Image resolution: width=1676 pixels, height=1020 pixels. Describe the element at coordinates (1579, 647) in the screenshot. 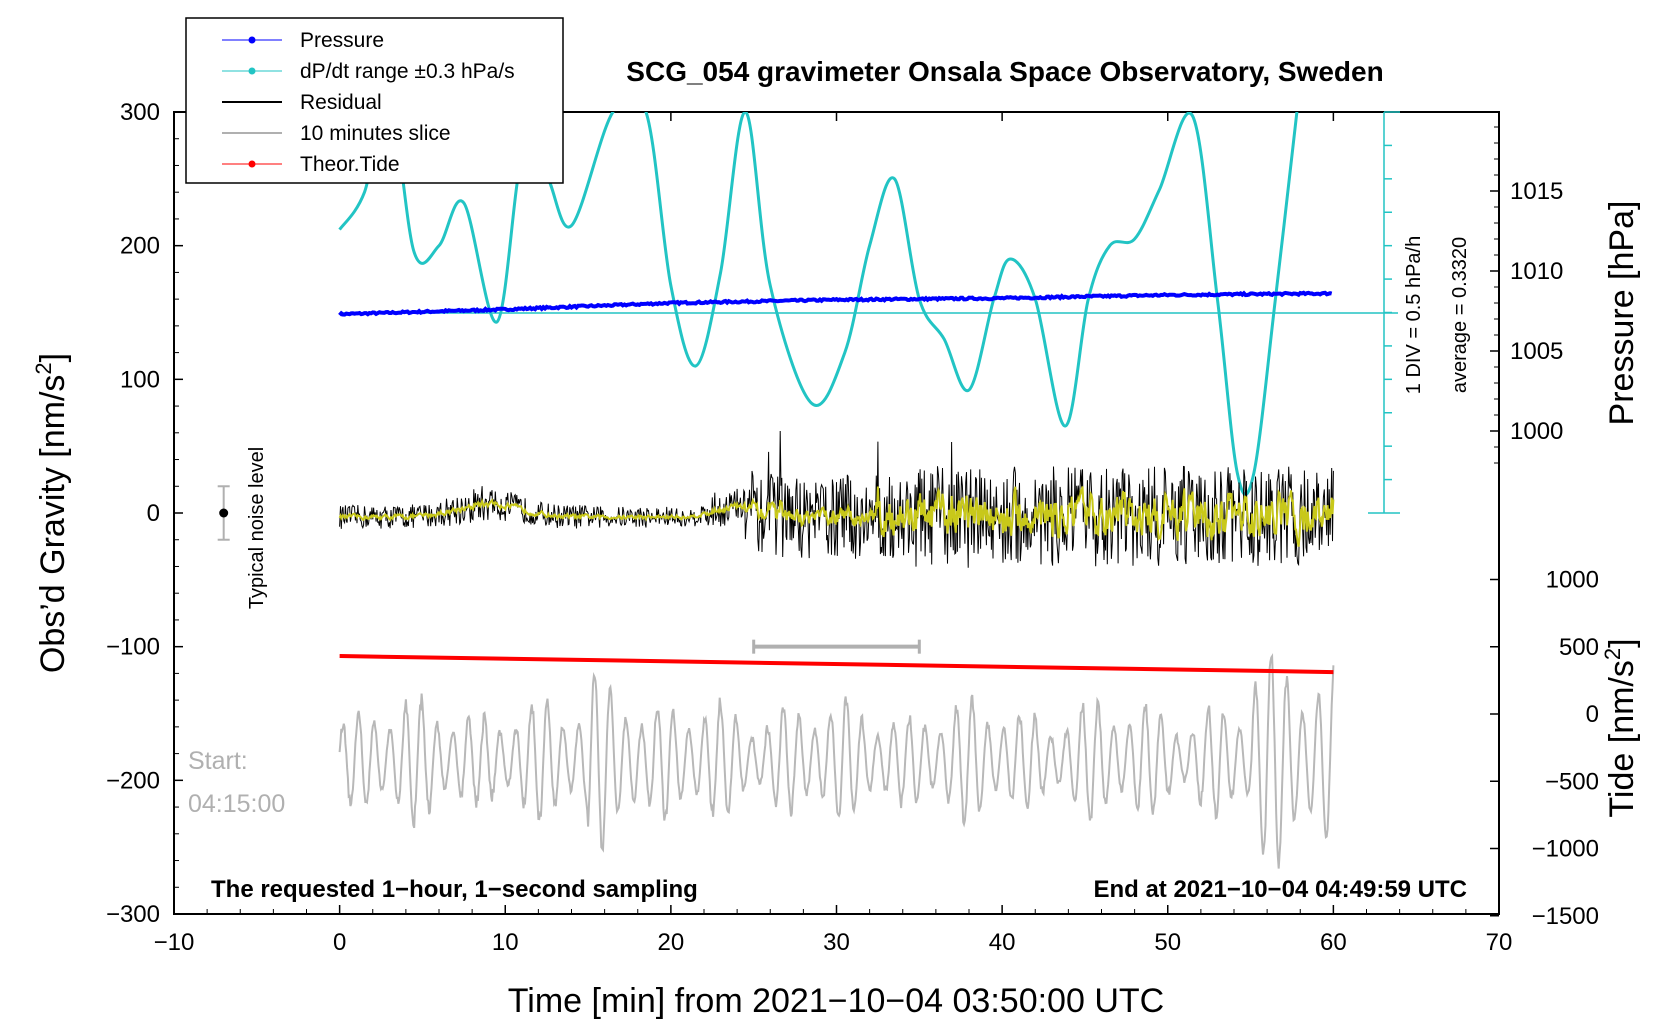

I see `tide-tick-label: 500` at that location.